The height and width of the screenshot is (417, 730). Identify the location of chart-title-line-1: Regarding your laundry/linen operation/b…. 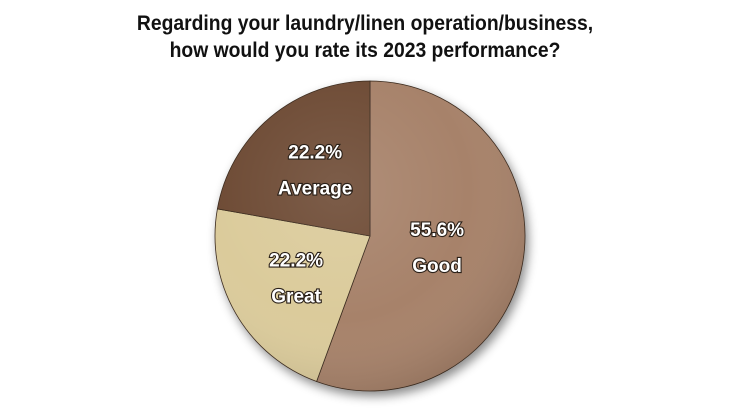
(365, 23).